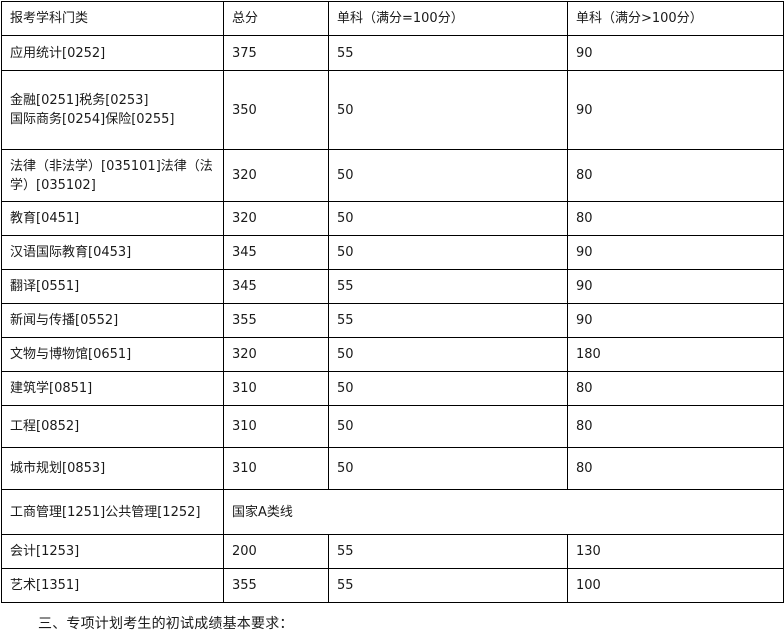 The height and width of the screenshot is (641, 784). What do you see at coordinates (112, 468) in the screenshot?
I see `cell-subject: 城市规划[0853]` at bounding box center [112, 468].